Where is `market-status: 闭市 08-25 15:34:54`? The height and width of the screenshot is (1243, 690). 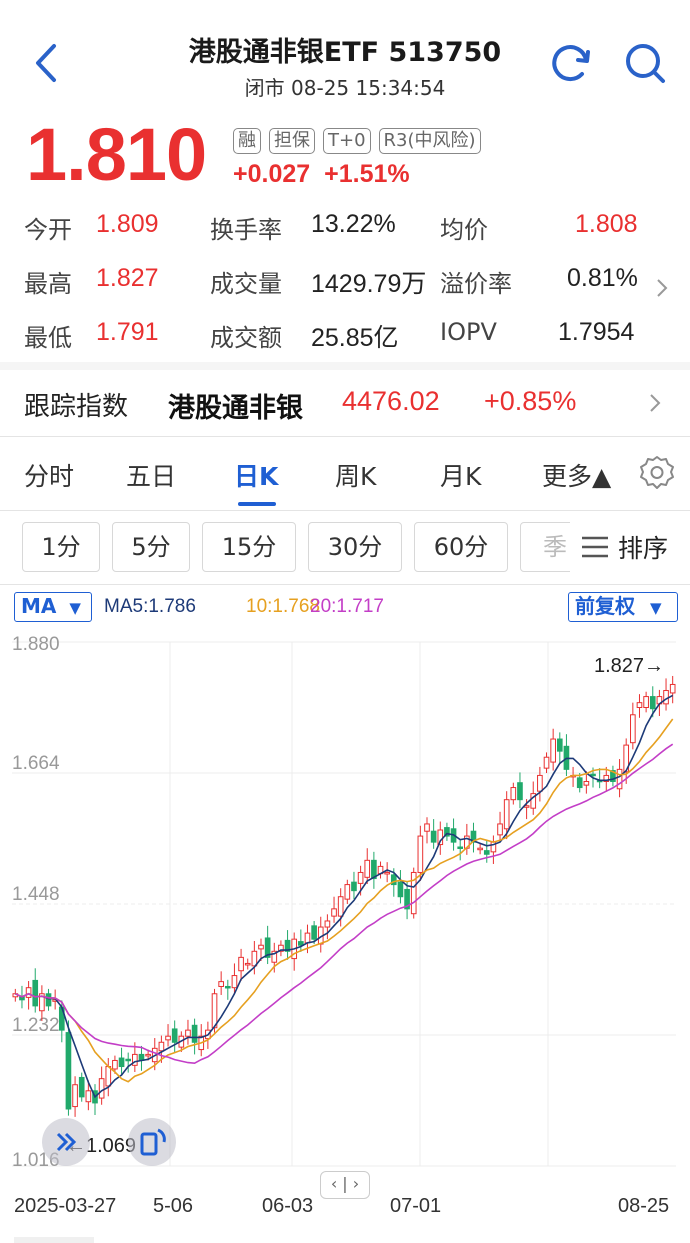 market-status: 闭市 08-25 15:34:54 is located at coordinates (345, 88).